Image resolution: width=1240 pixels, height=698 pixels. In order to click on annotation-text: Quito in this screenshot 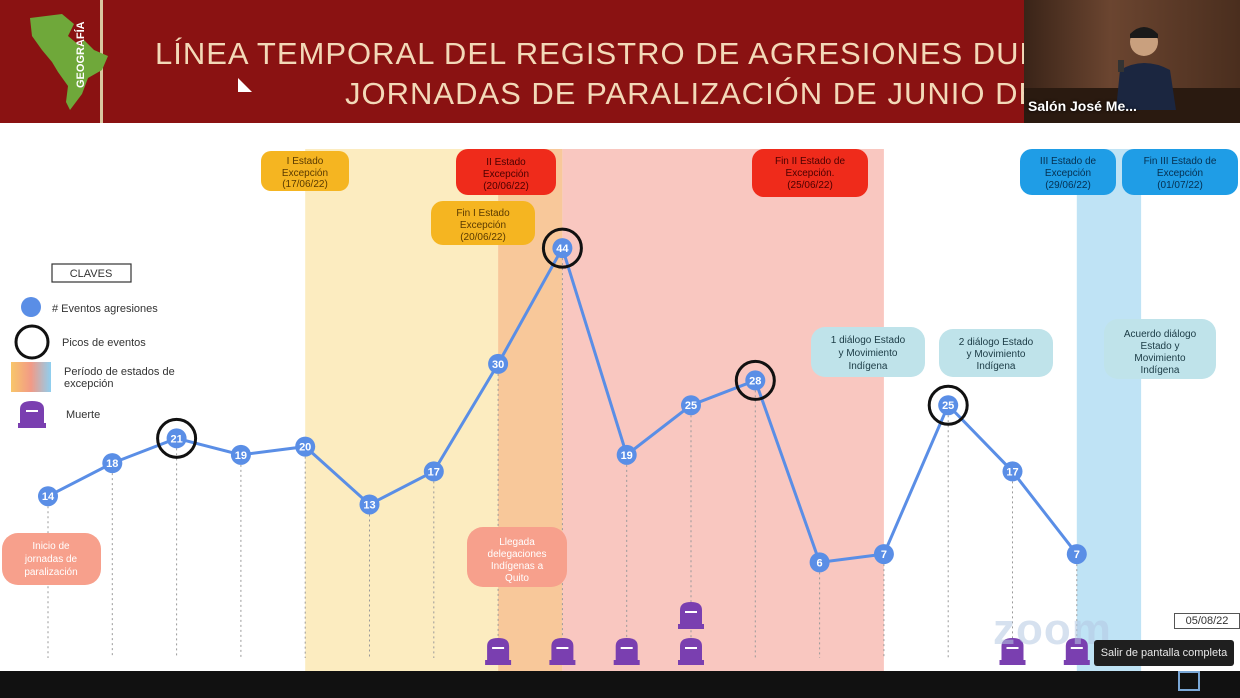, I will do `click(517, 578)`.